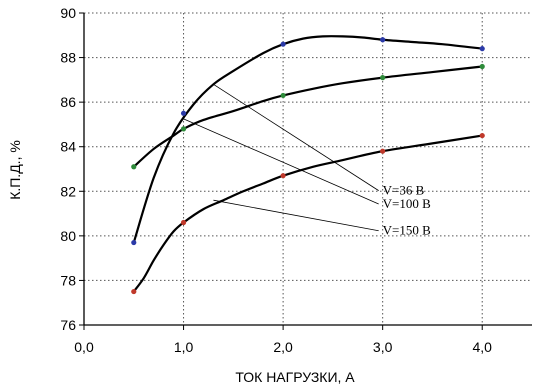  Describe the element at coordinates (407, 203) in the screenshot. I see `annotation-label-2: V=100 В` at that location.